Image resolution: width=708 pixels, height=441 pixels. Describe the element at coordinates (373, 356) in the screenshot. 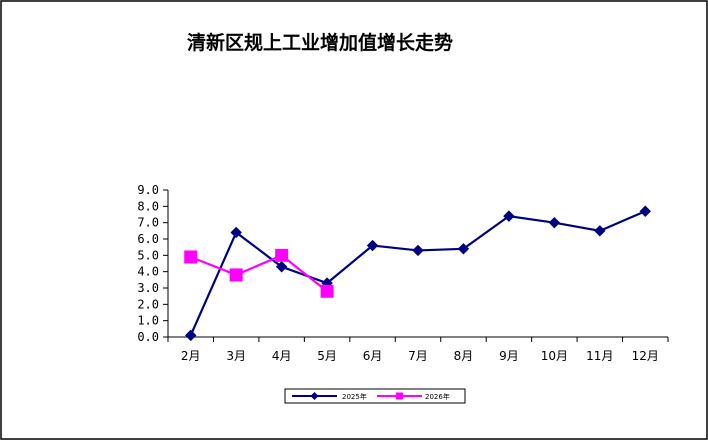

I see `x-tick-label: 6月` at that location.